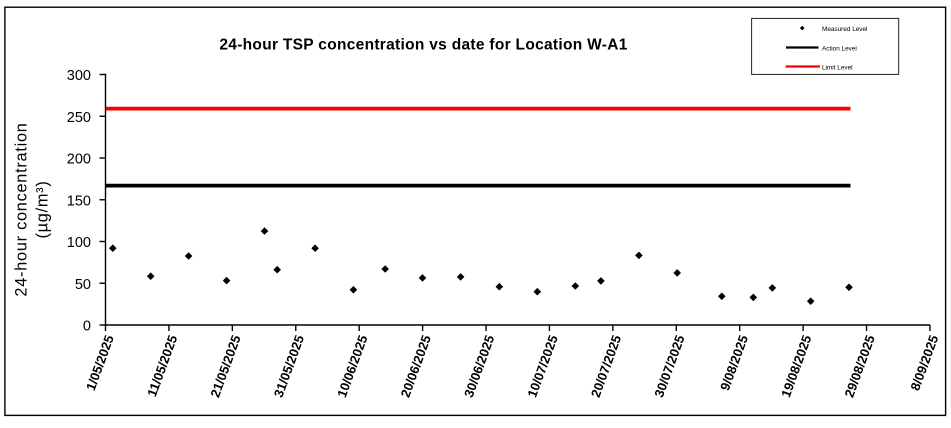  What do you see at coordinates (83, 285) in the screenshot?
I see `svg-text: 50` at bounding box center [83, 285].